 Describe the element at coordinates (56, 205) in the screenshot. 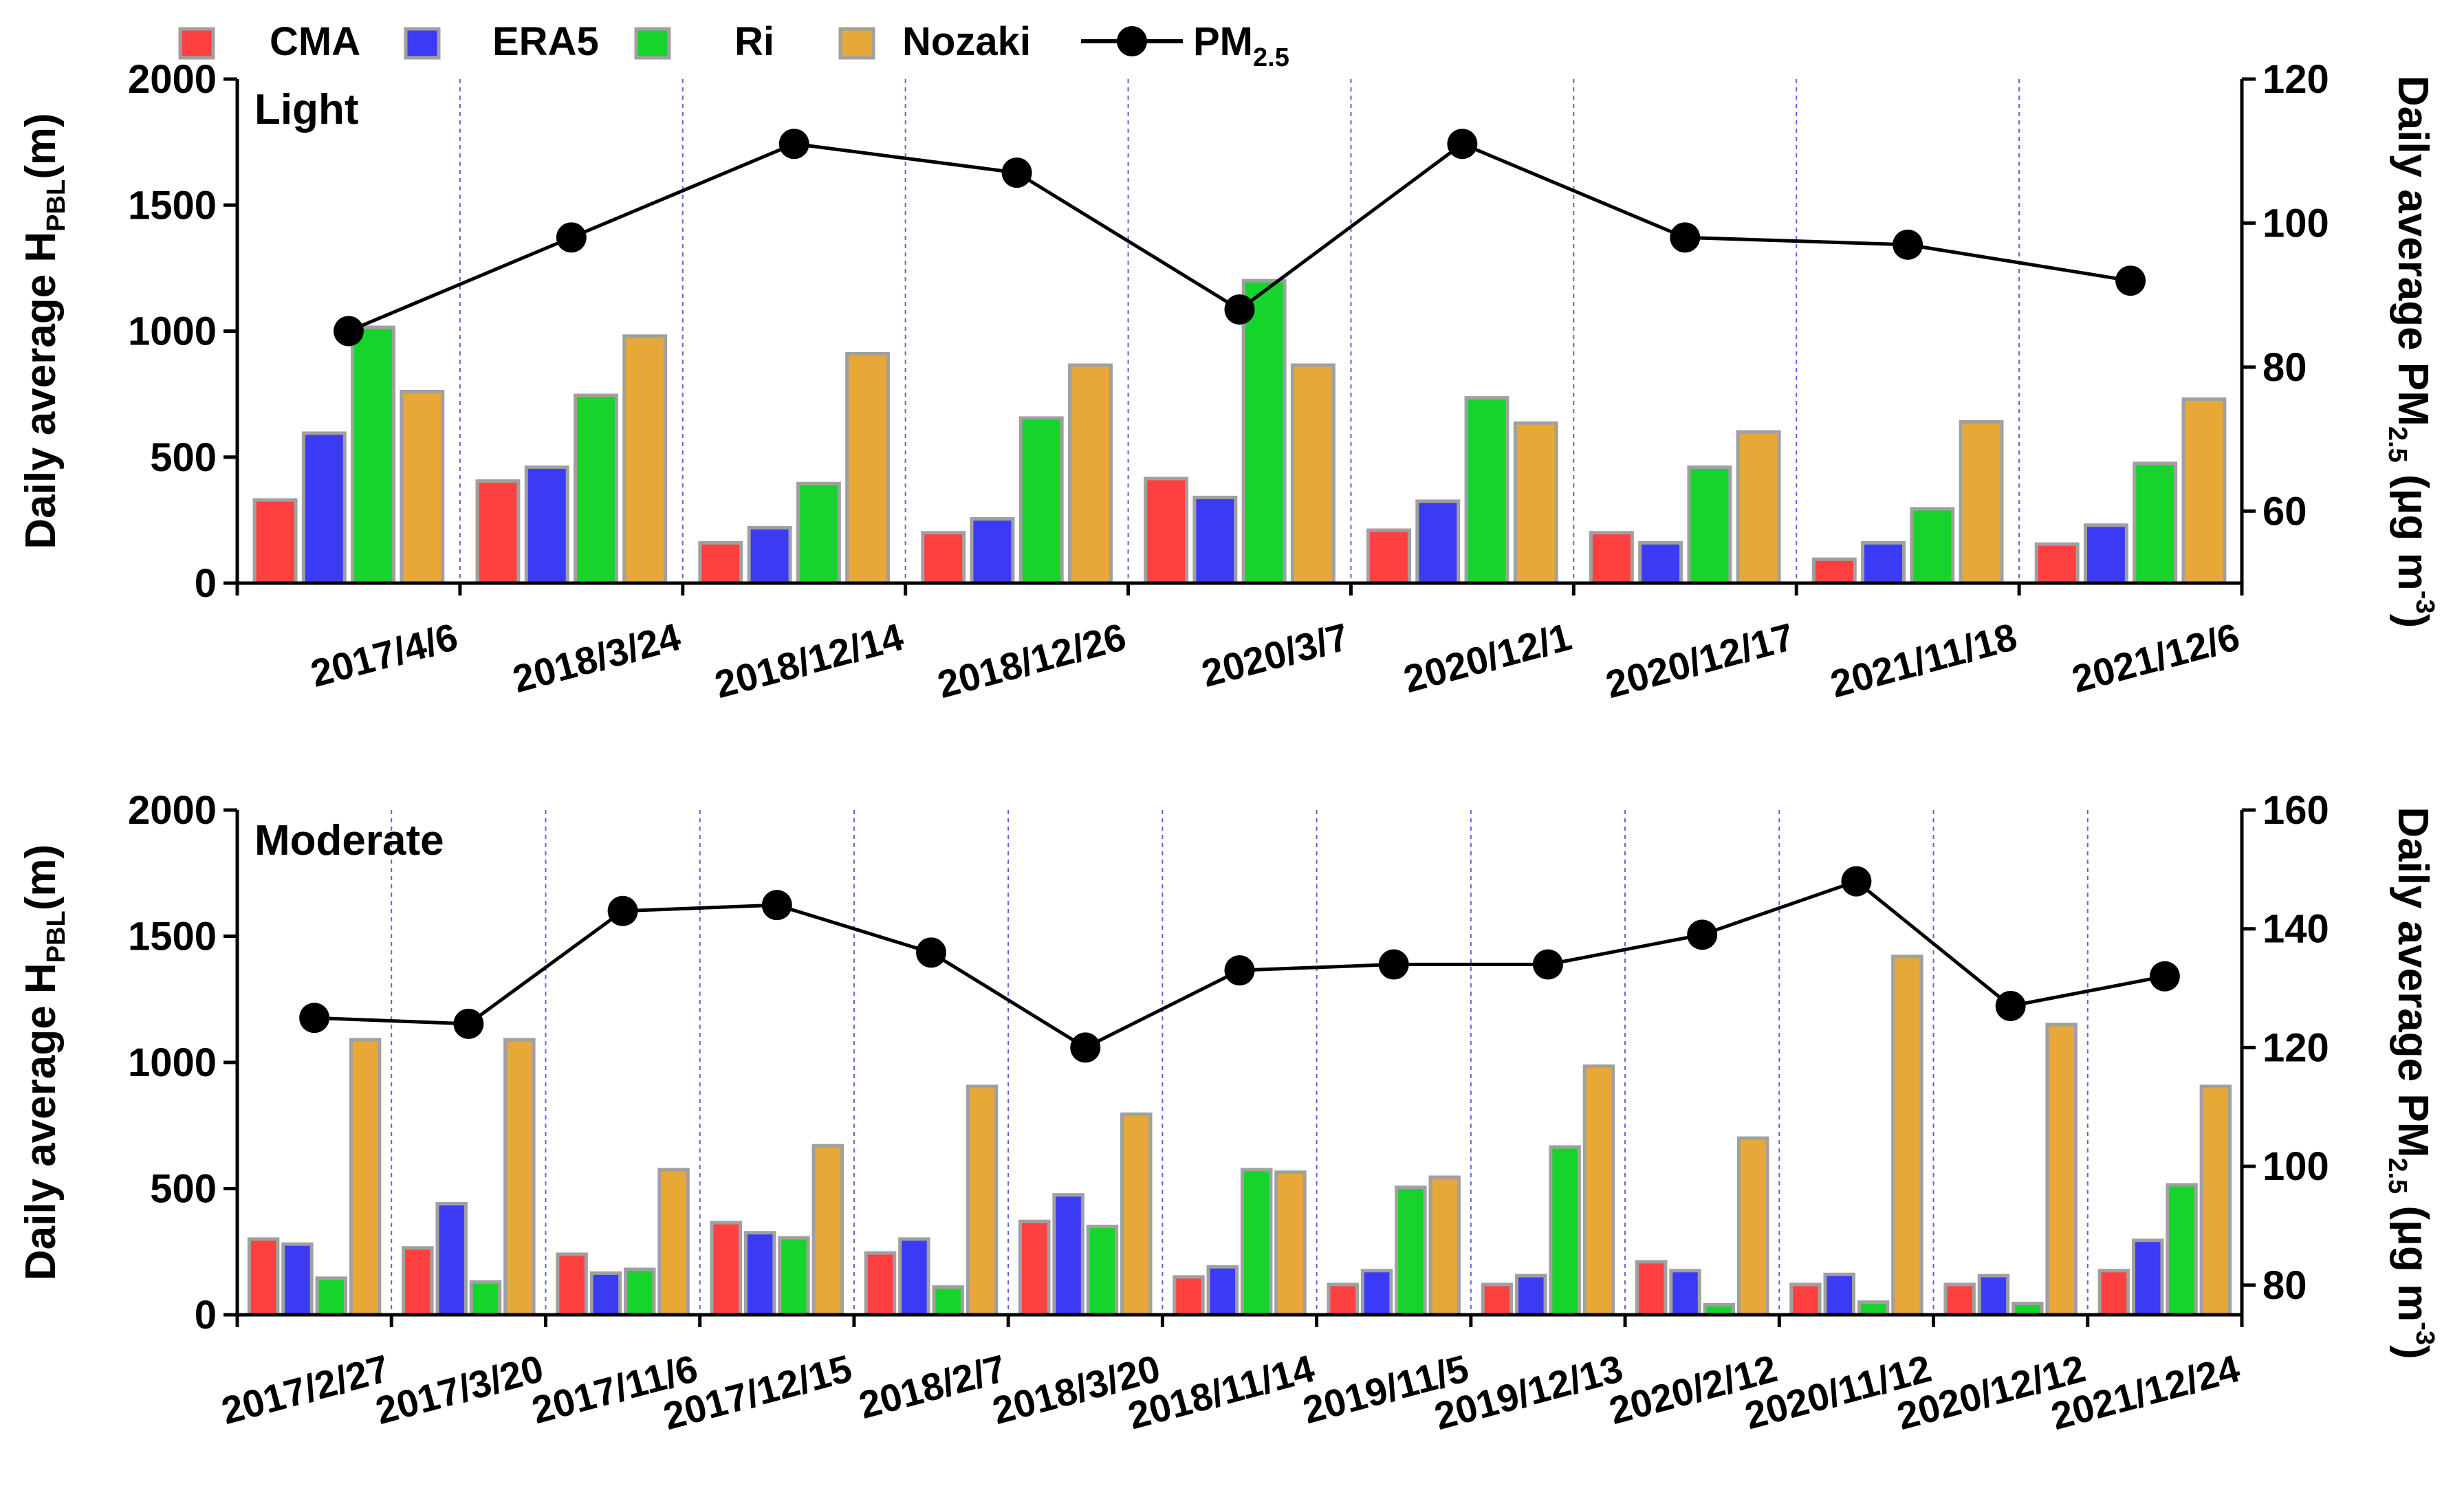

I see `y-title-sub: PBL` at that location.